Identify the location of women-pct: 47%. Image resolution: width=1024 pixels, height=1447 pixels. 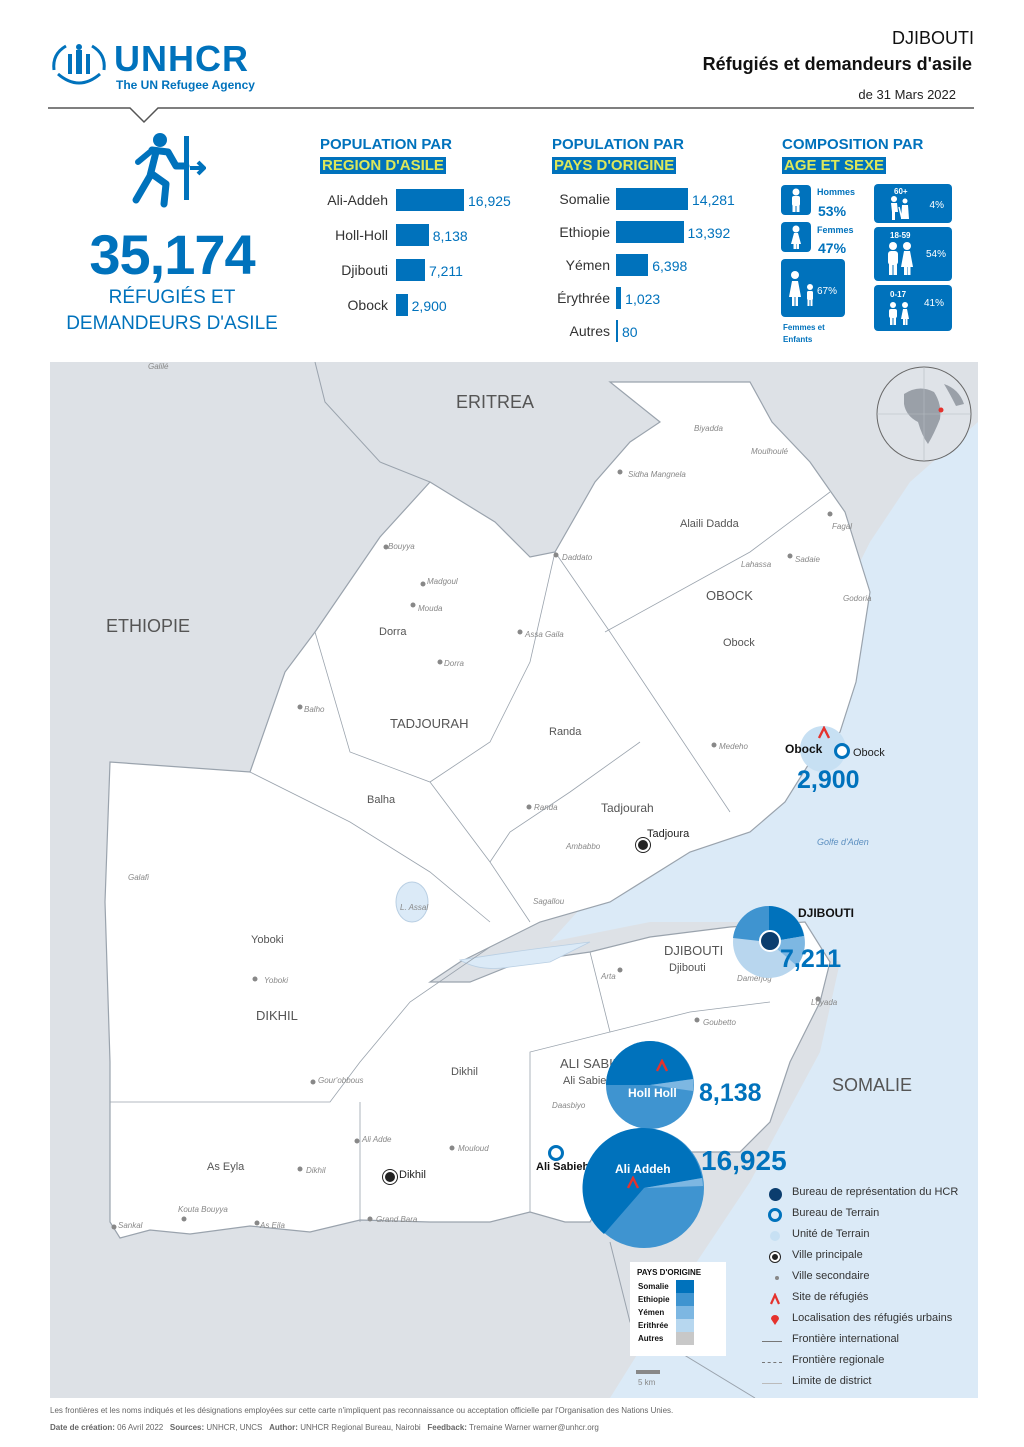
(832, 248).